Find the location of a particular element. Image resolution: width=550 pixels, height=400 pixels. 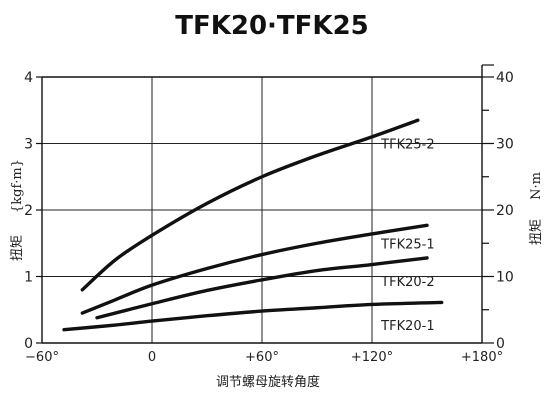

series-label-tfk25-1: TFK25-1 is located at coordinates (407, 244).